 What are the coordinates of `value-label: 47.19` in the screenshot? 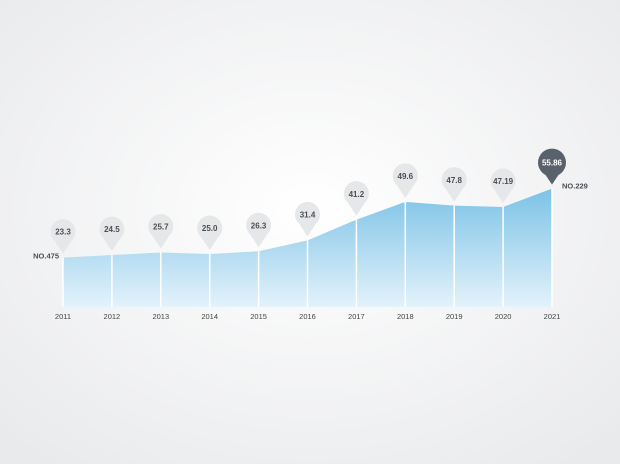 It's located at (503, 181).